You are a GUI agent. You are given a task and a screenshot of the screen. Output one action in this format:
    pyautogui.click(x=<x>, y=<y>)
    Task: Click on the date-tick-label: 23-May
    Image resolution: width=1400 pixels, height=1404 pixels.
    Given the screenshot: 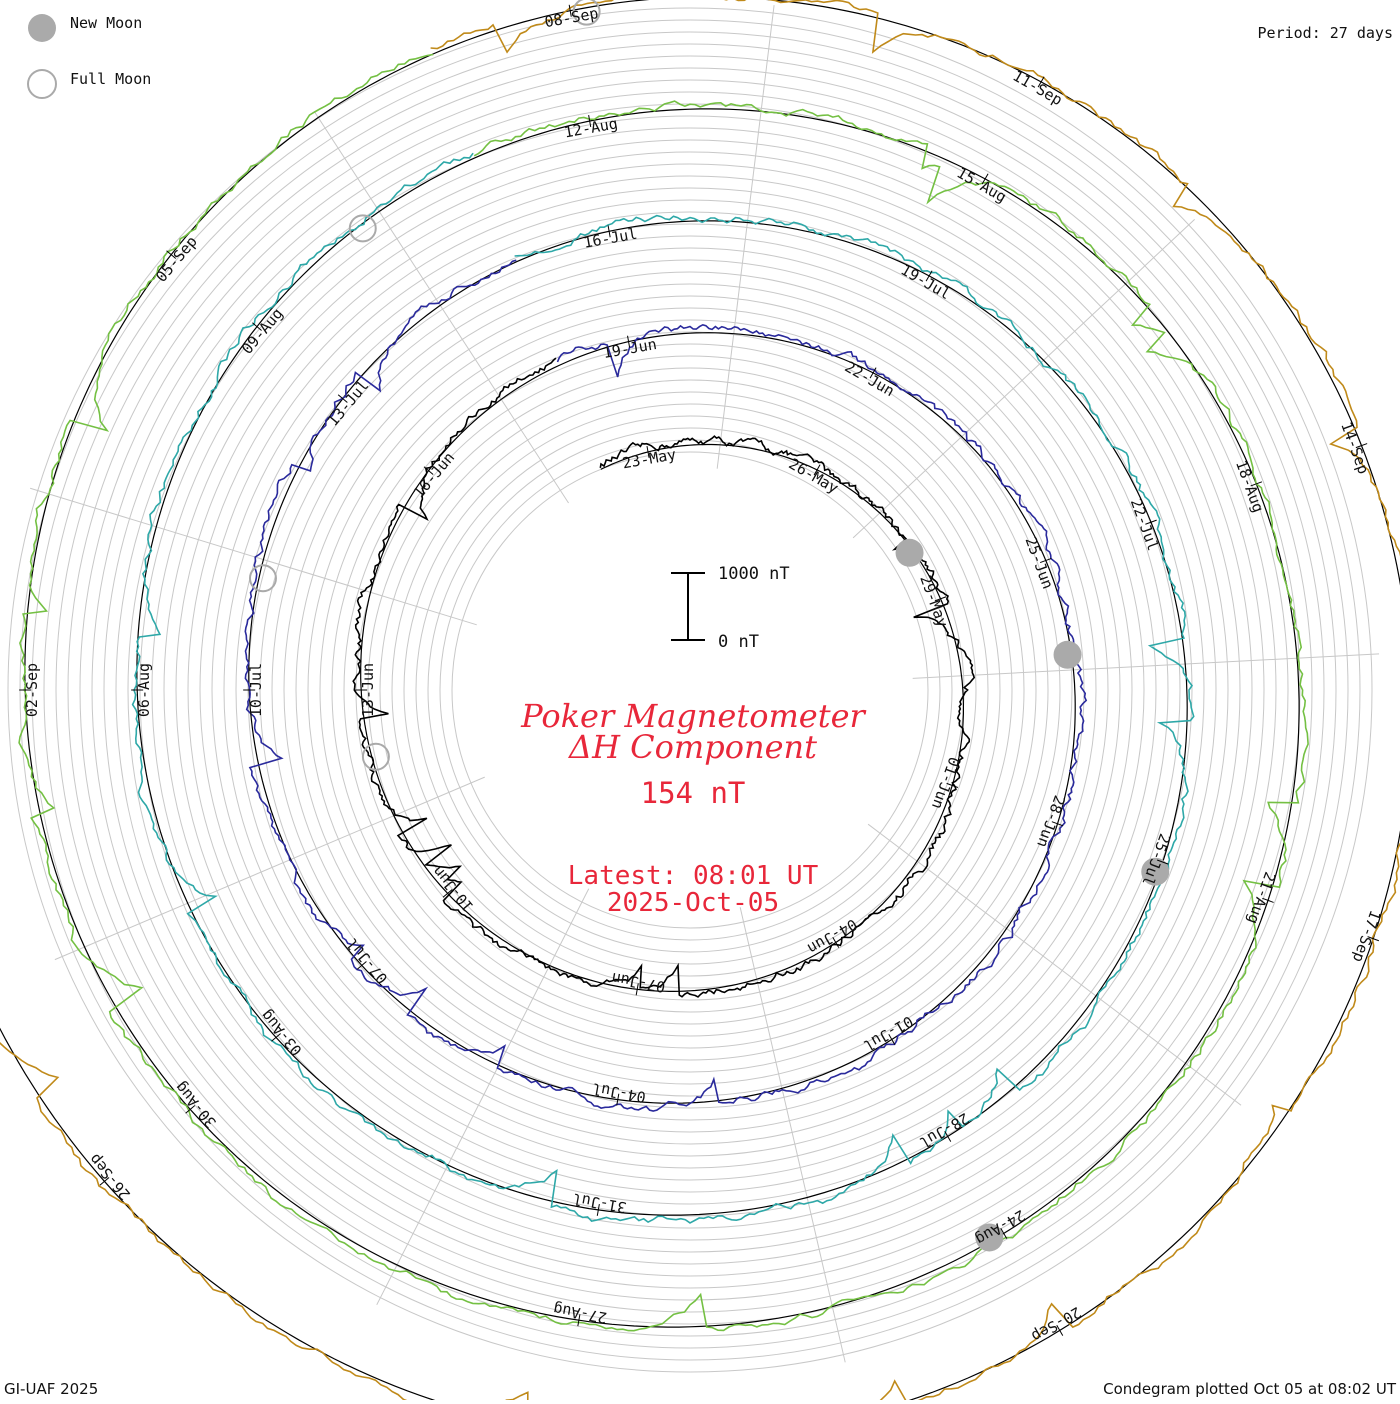 What is the action you would take?
    pyautogui.click(x=649, y=458)
    